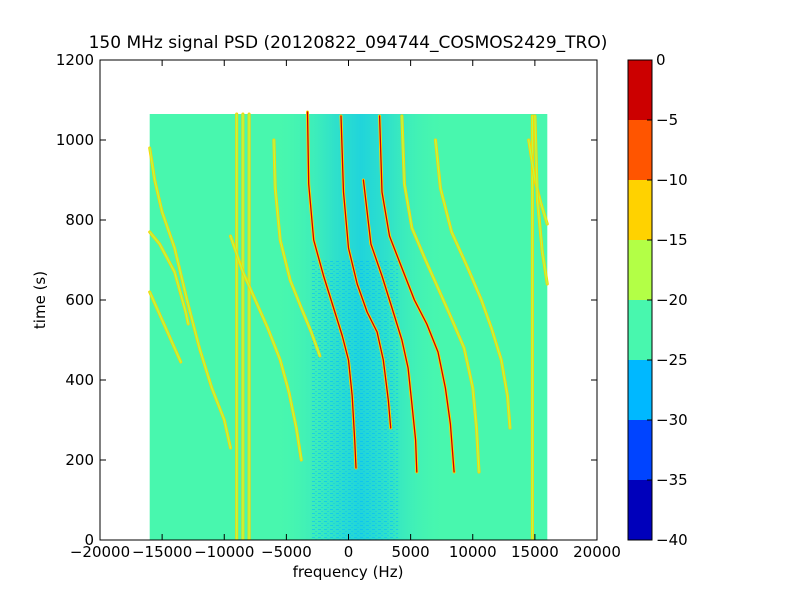 The image size is (800, 600). Describe the element at coordinates (411, 552) in the screenshot. I see `x-tick-label: 5000` at that location.